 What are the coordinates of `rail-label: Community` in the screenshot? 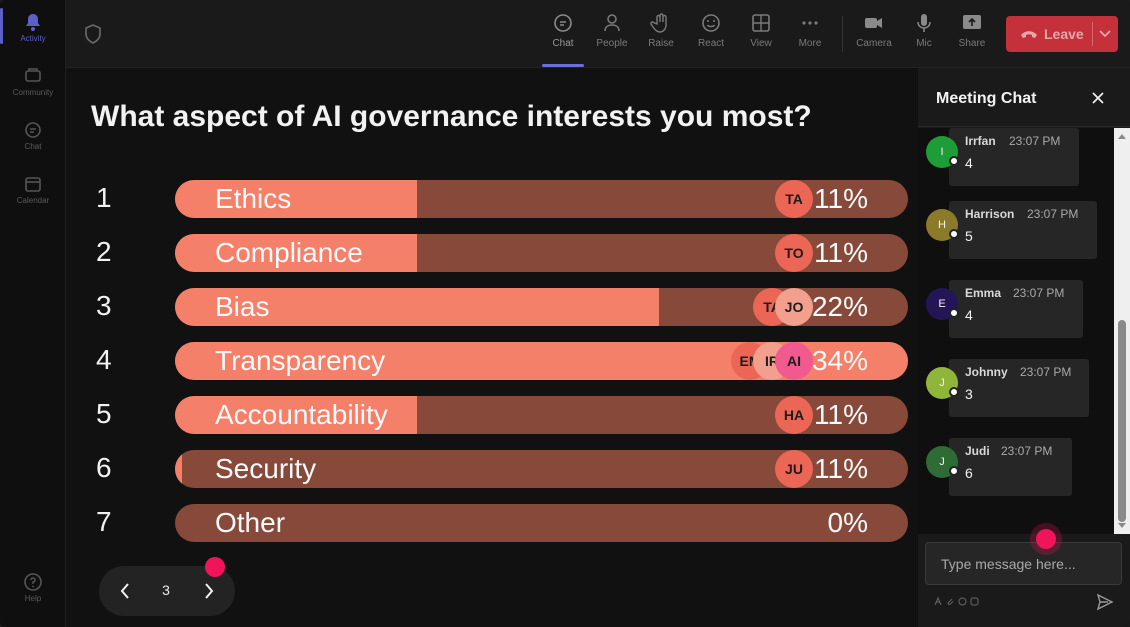 It's located at (33, 92).